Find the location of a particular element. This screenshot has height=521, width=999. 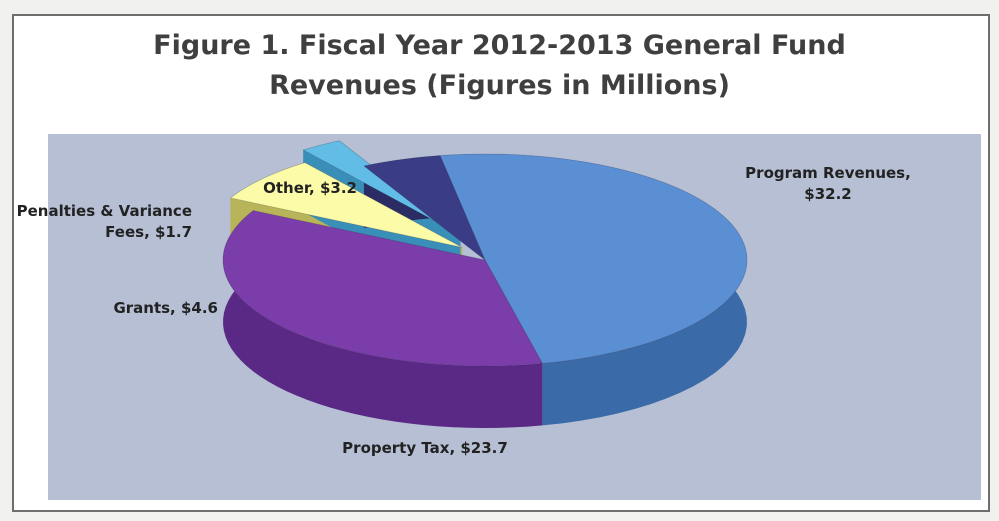

slice-label-1: Property Tax, $23.7 is located at coordinates (425, 448).